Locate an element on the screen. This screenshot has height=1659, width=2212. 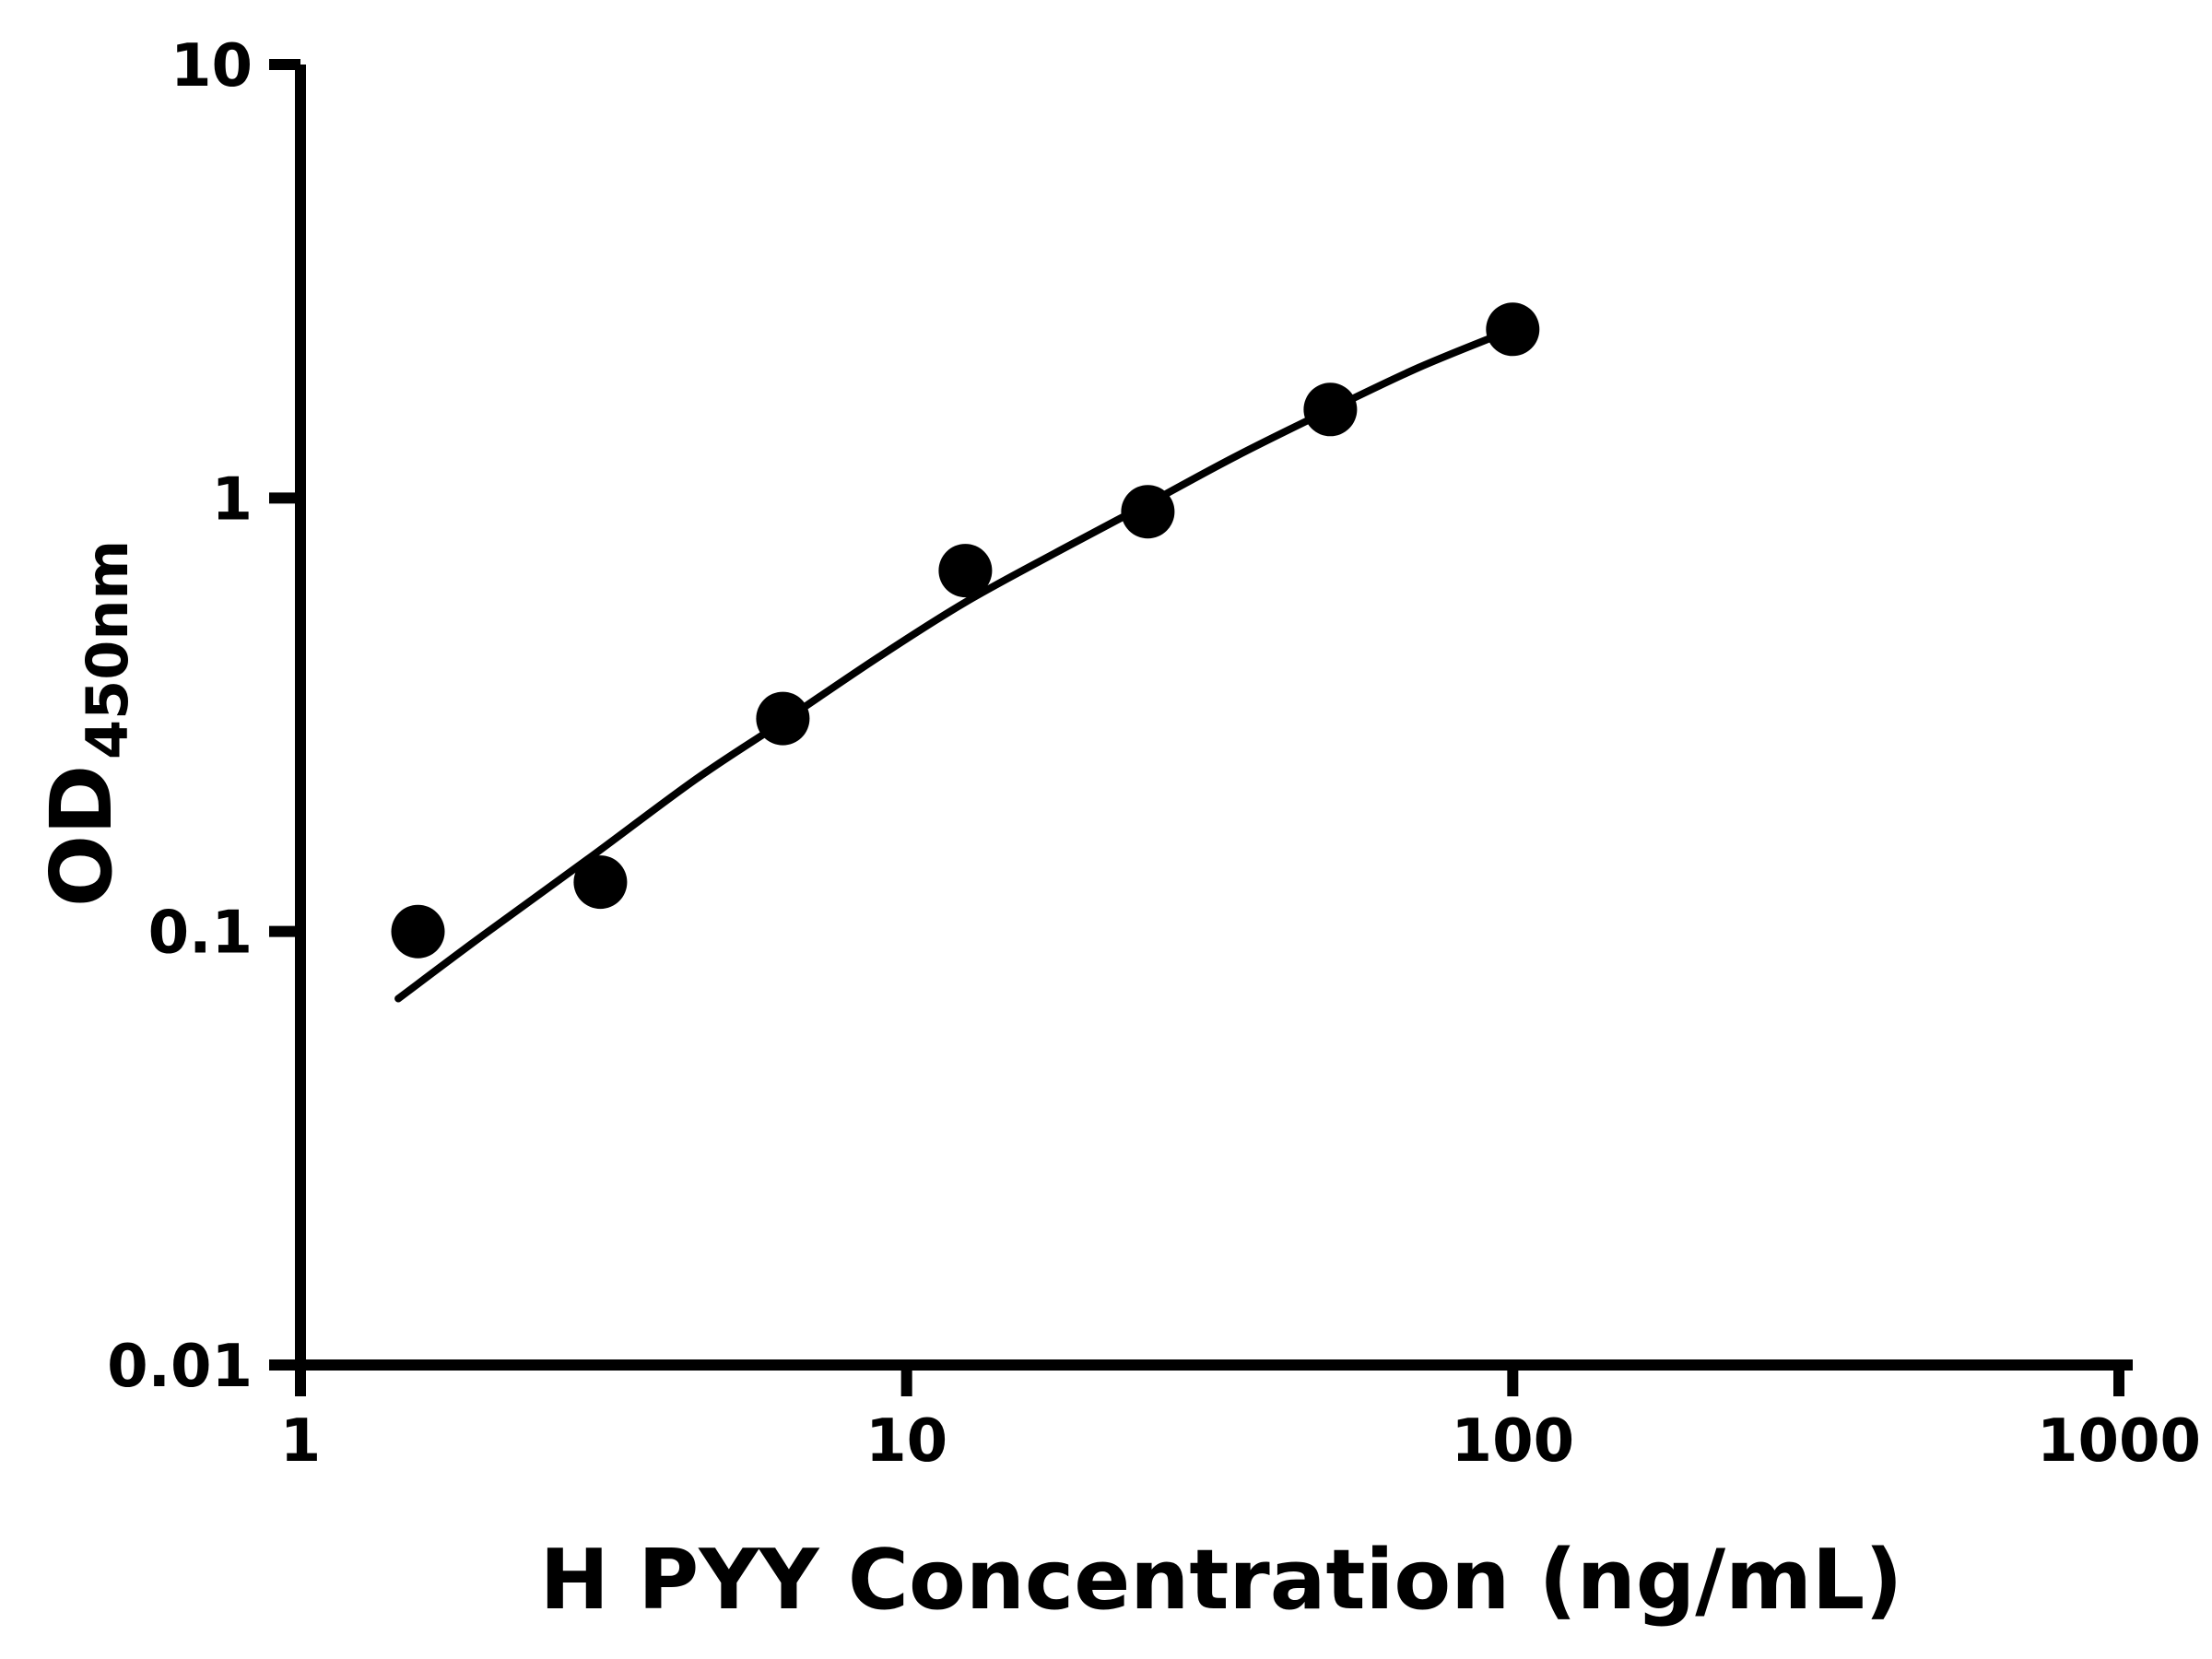
y-tick-label: 0.01 is located at coordinates (180, 1367).